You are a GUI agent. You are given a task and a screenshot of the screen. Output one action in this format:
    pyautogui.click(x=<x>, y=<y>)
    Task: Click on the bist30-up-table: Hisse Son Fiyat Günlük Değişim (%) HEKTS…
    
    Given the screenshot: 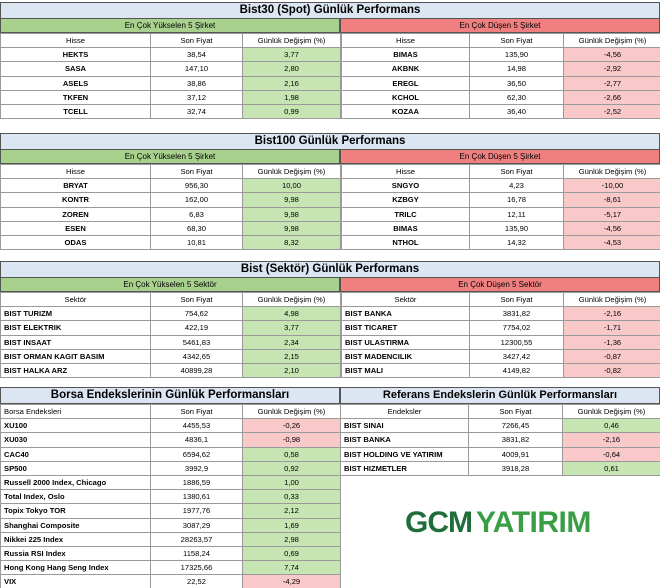 What is the action you would take?
    pyautogui.click(x=170, y=76)
    